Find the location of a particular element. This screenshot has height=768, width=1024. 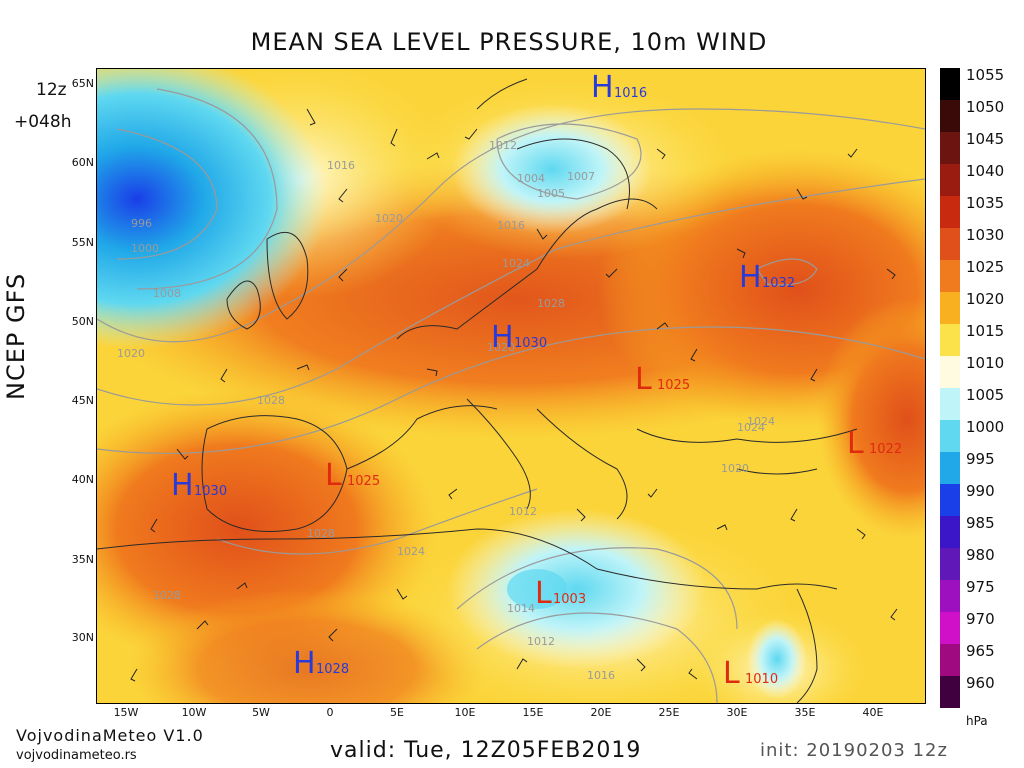

lat-label: 45N is located at coordinates (82, 400).